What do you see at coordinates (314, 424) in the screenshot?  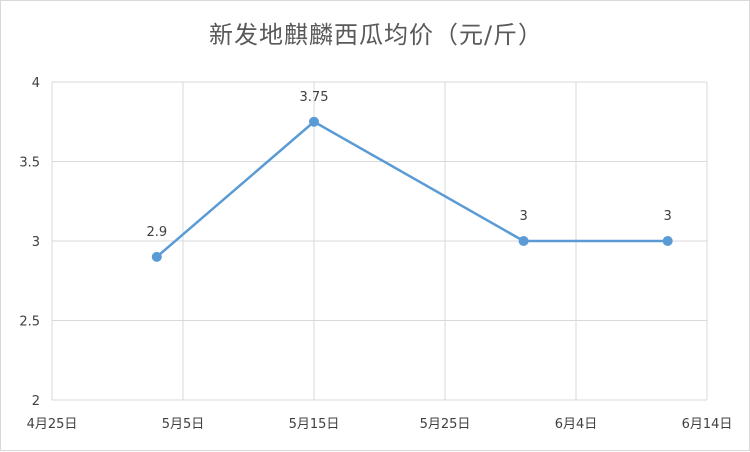 I see `x-tick-label: 5月15日` at bounding box center [314, 424].